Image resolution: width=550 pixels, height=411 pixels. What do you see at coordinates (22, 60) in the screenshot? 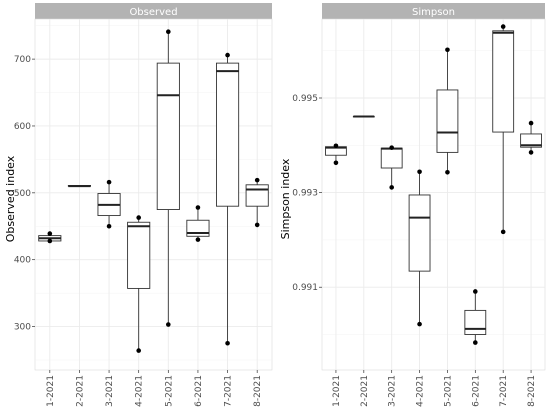
I see `y-tick-label: 700` at bounding box center [22, 60].